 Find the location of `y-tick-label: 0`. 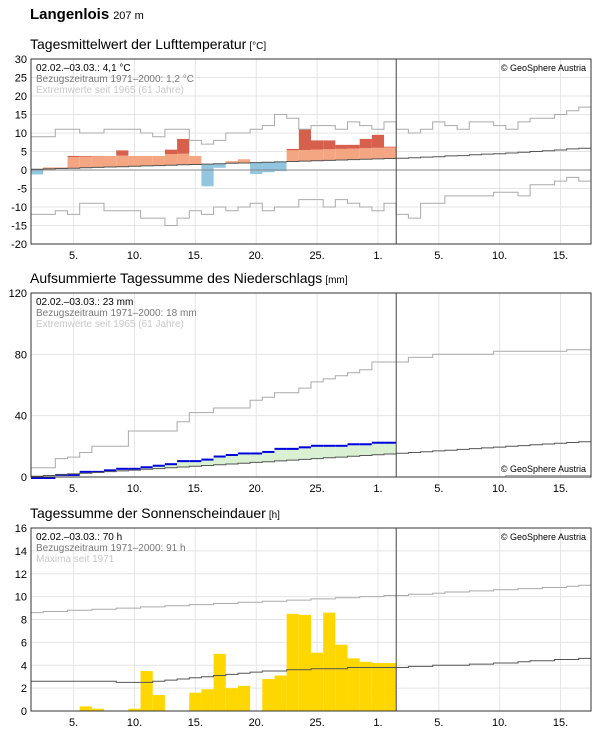

y-tick-label: 0 is located at coordinates (24, 712).